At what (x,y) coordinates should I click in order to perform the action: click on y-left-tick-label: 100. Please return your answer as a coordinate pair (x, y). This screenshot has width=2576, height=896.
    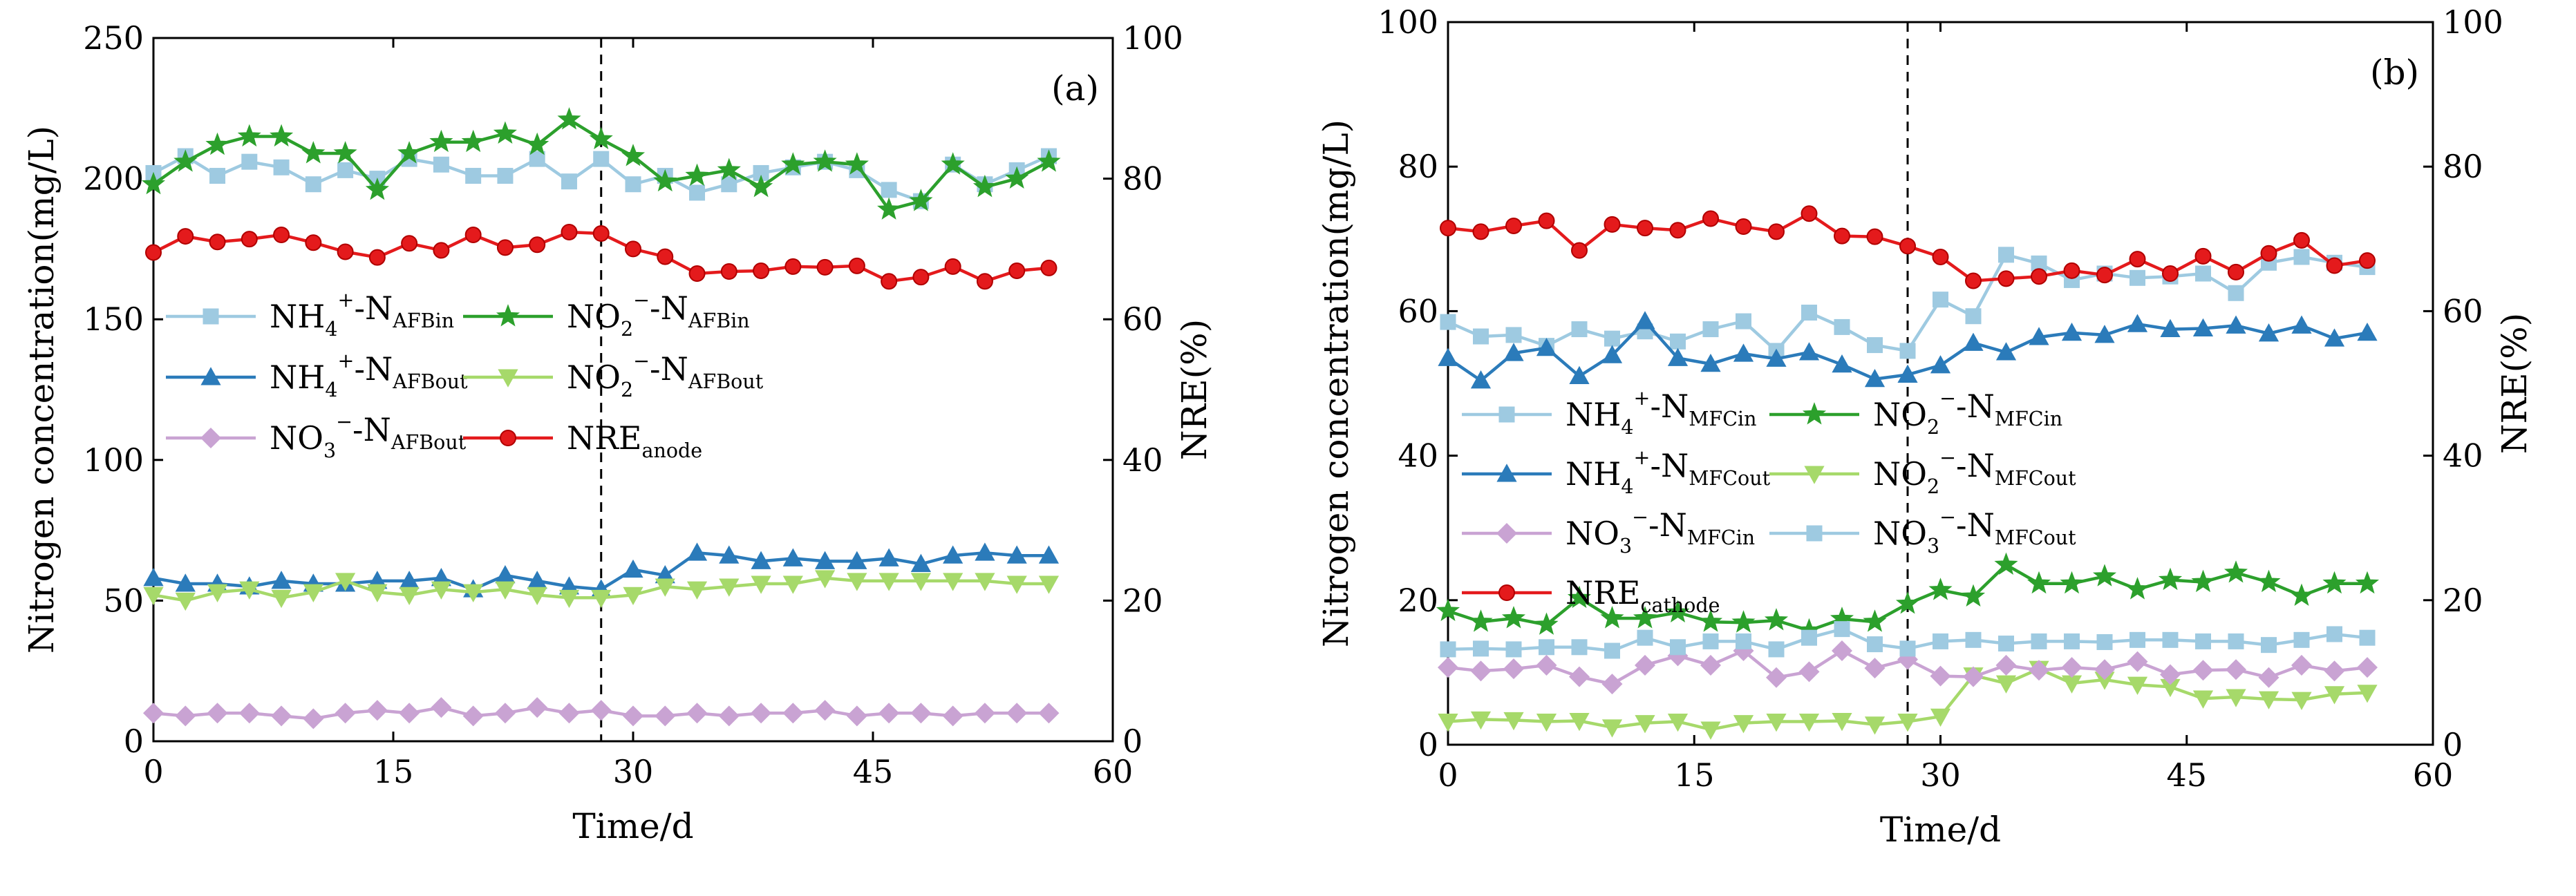
    Looking at the image, I should click on (113, 460).